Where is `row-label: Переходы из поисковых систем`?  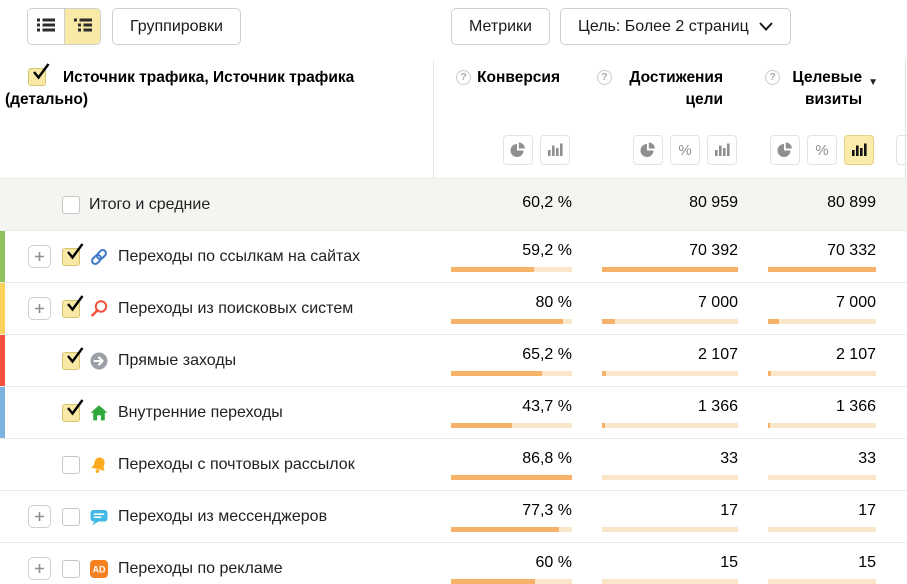
row-label: Переходы из поисковых систем is located at coordinates (236, 308).